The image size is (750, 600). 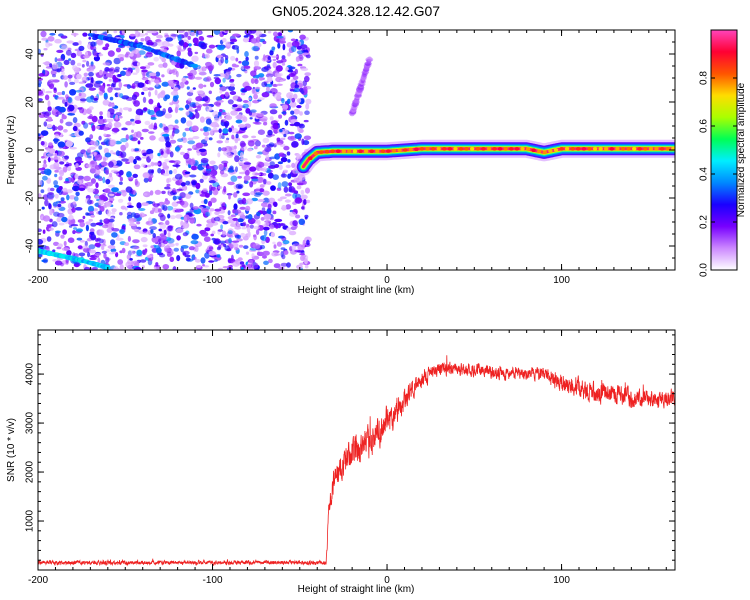 I want to click on faint-track-mark, so click(x=195, y=66).